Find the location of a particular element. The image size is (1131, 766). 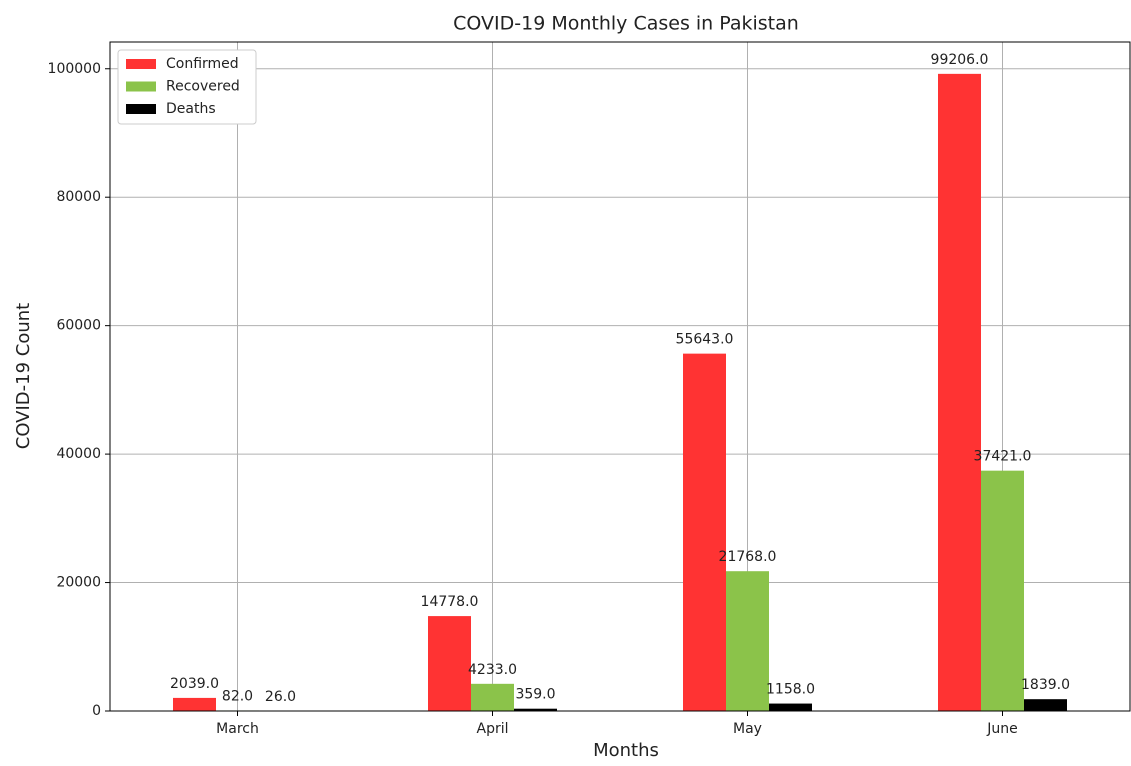

chart-title: COVID-19 Monthly Cases in Pakistan is located at coordinates (626, 24).